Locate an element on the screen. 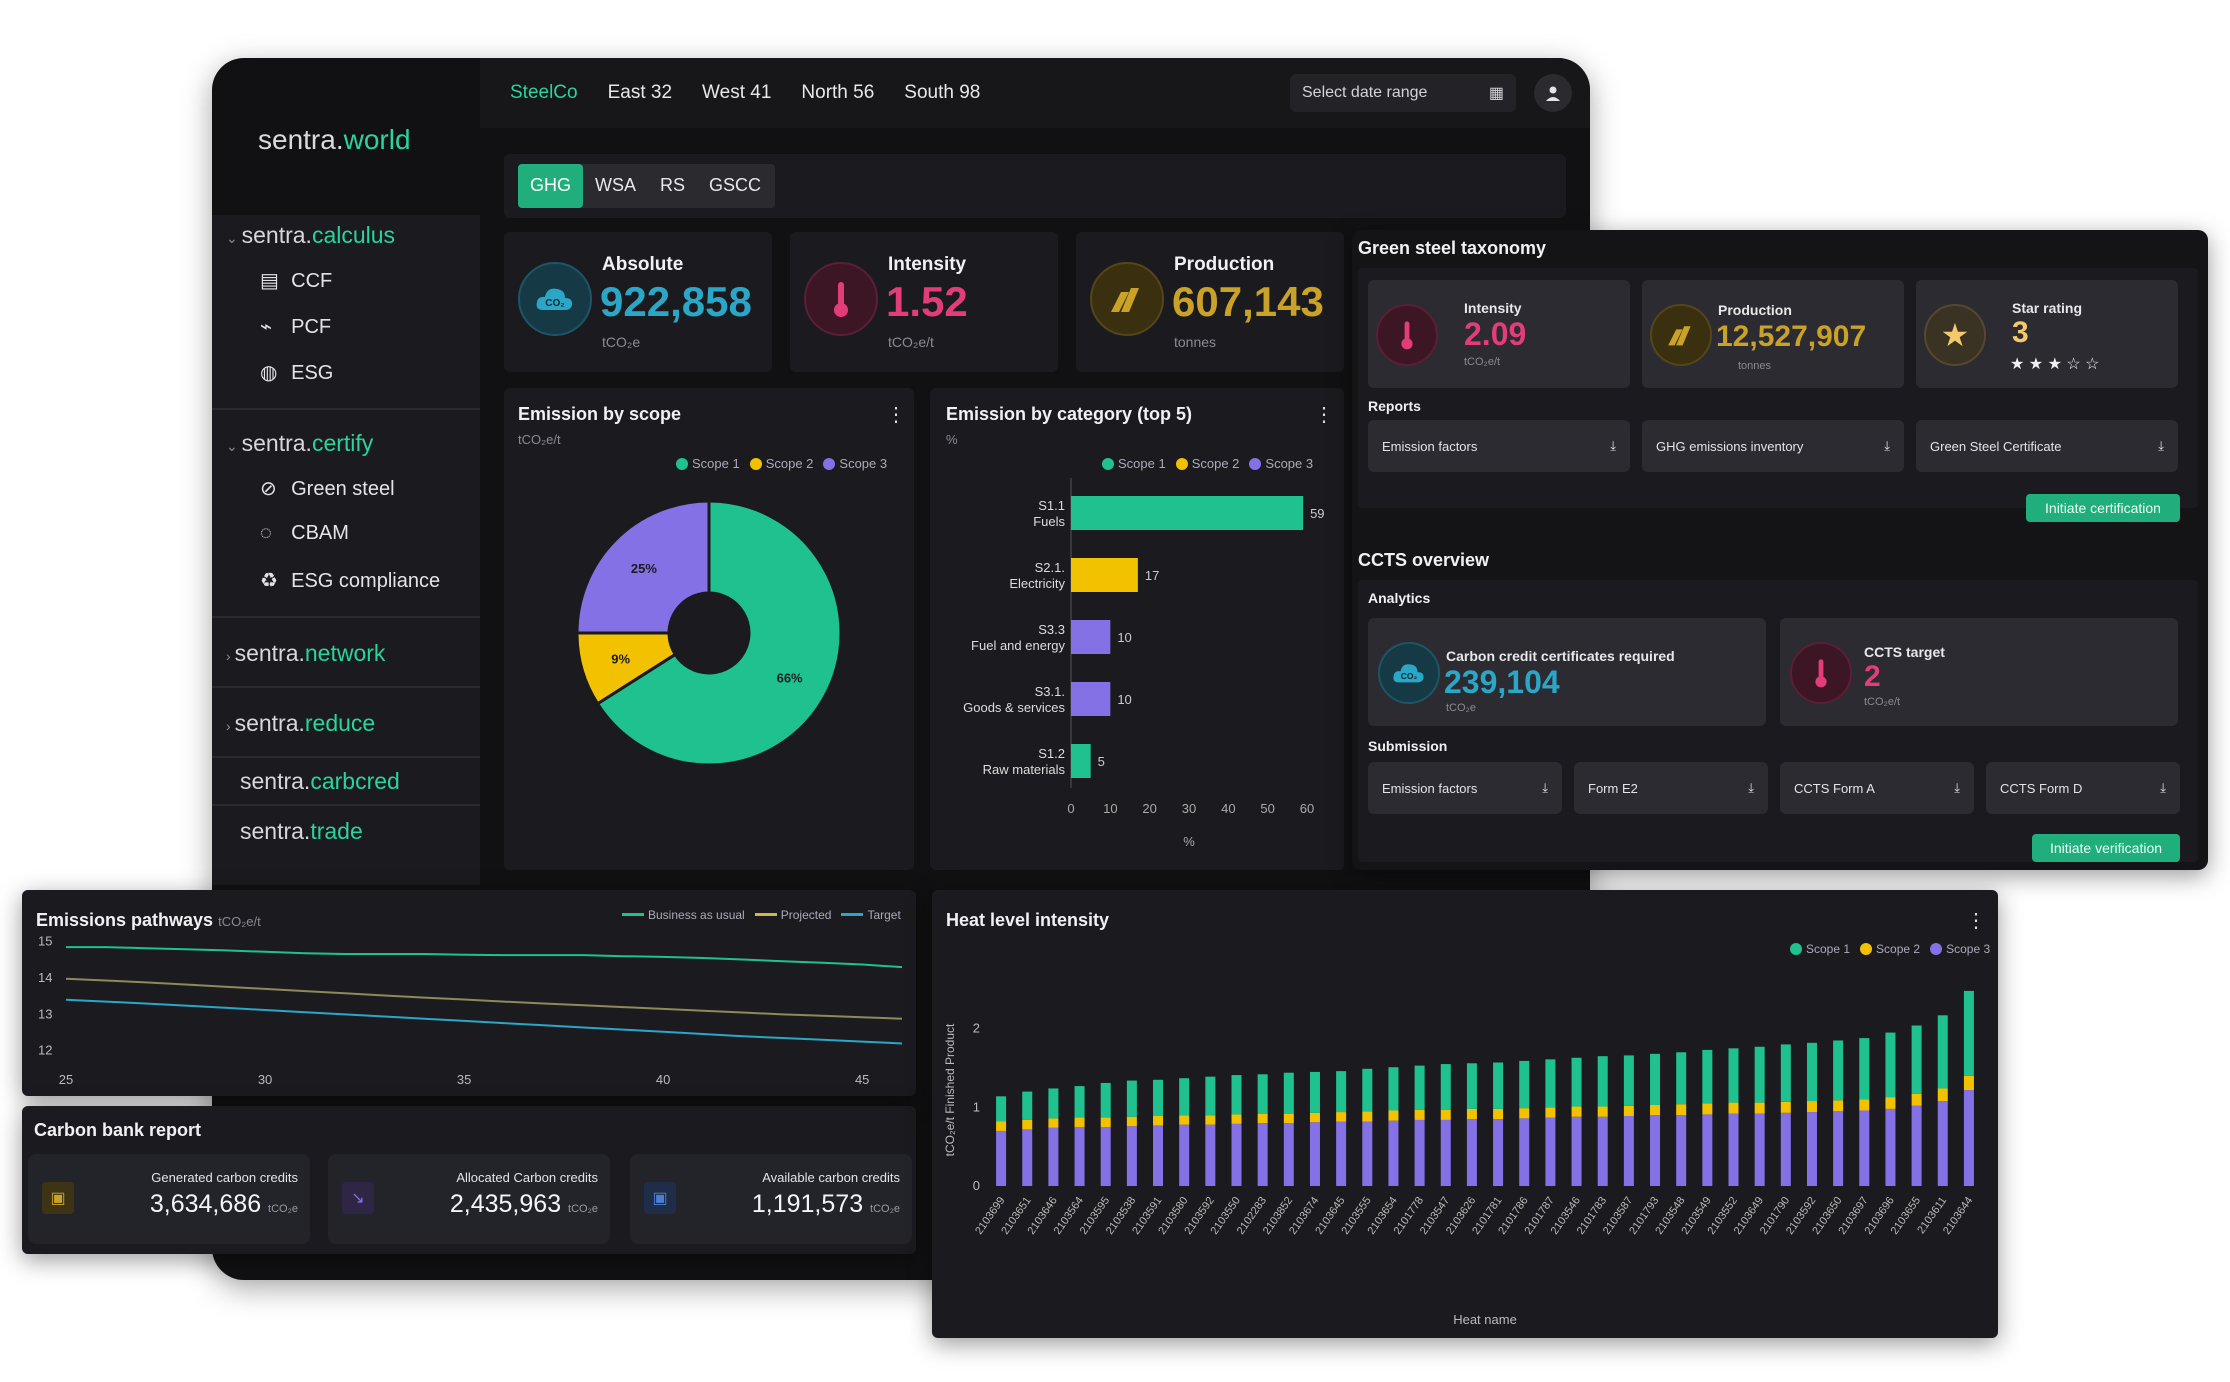 The height and width of the screenshot is (1382, 2230). kpi-card-intensity: Intensity 1.52 tCO₂e/t is located at coordinates (924, 302).